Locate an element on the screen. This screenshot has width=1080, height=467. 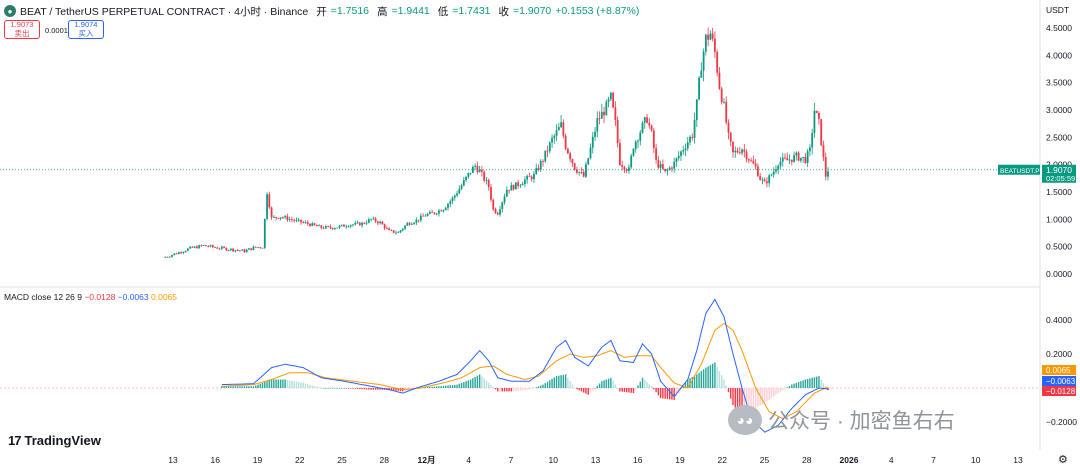
high-value: =1.9441 is located at coordinates (410, 11).